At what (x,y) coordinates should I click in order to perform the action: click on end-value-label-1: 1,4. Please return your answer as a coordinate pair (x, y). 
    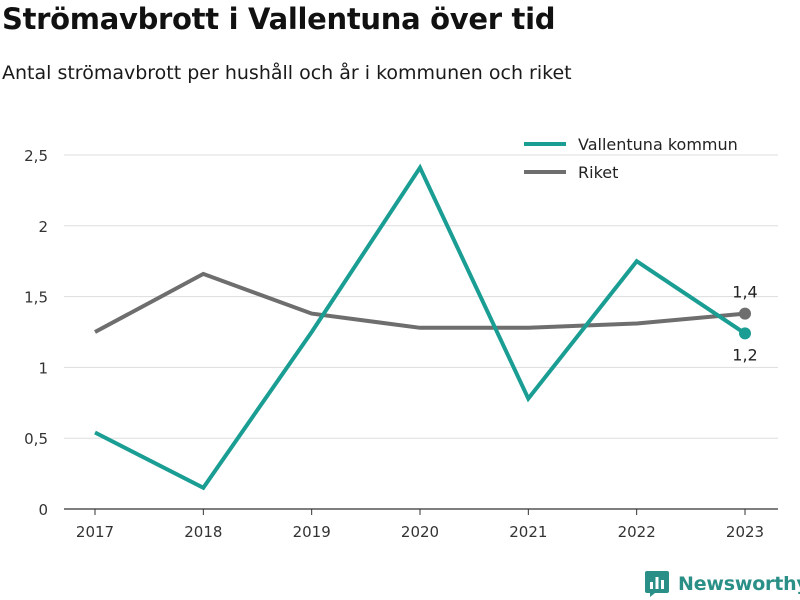
    Looking at the image, I should click on (744, 292).